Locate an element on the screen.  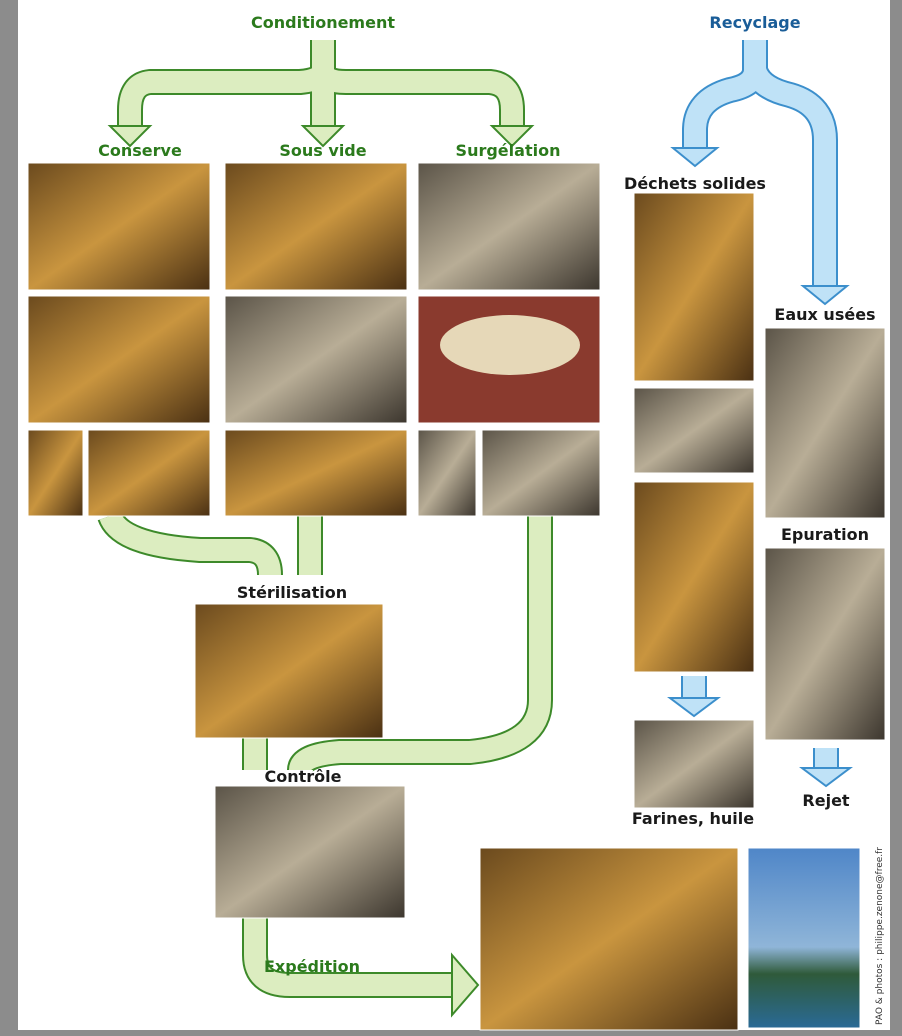
label: Epuration is located at coordinates (825, 534).